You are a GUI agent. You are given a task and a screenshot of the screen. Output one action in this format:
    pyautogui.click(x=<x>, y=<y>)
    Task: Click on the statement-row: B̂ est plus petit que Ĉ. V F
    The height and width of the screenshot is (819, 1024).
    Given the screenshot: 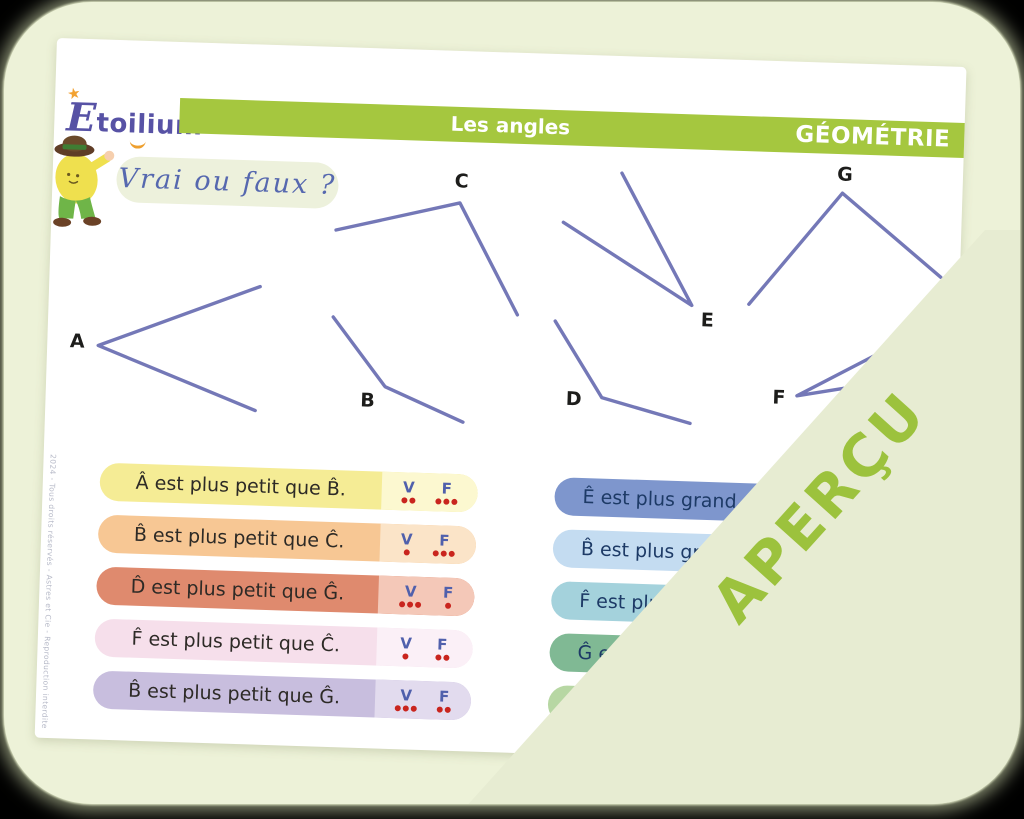 What is the action you would take?
    pyautogui.click(x=287, y=539)
    